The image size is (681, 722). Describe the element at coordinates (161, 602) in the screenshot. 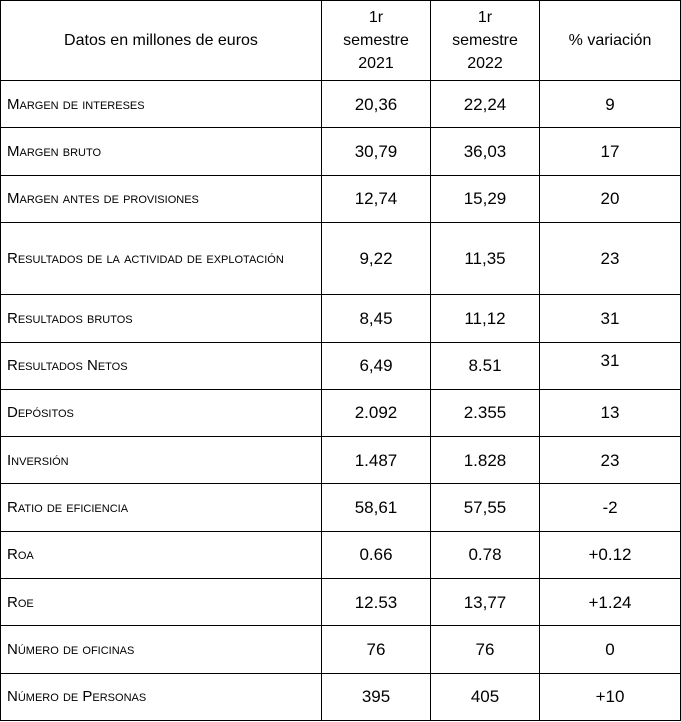

I see `row-label: Roe` at that location.